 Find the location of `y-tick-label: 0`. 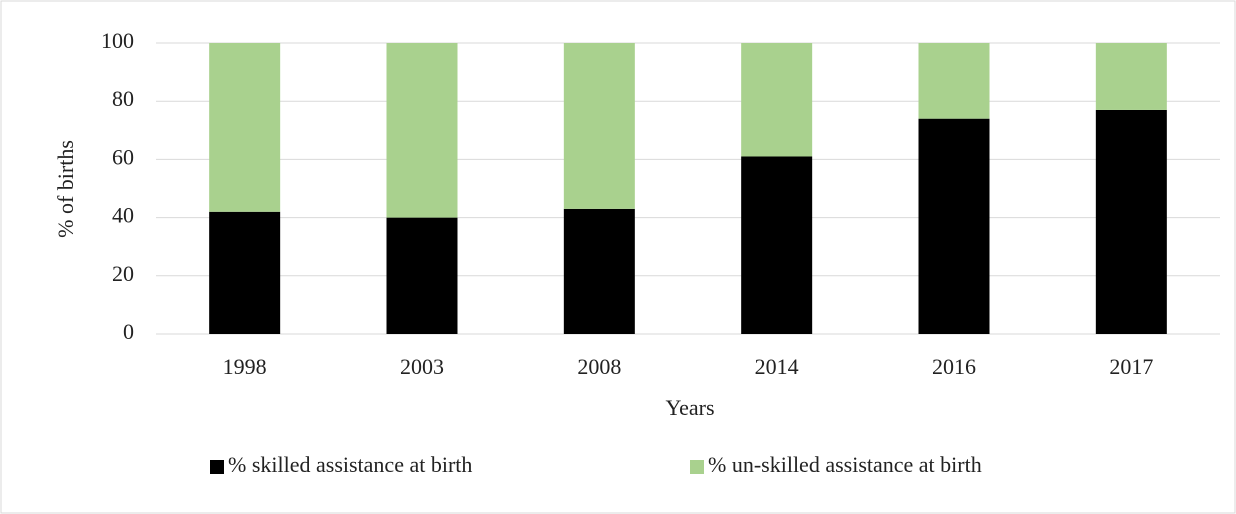

y-tick-label: 0 is located at coordinates (128, 331).